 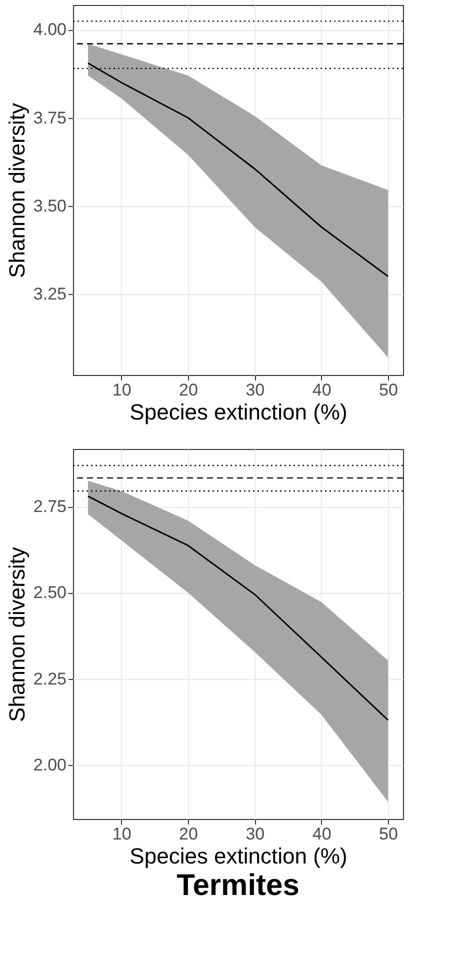 What do you see at coordinates (238, 885) in the screenshot?
I see `text: Termites` at bounding box center [238, 885].